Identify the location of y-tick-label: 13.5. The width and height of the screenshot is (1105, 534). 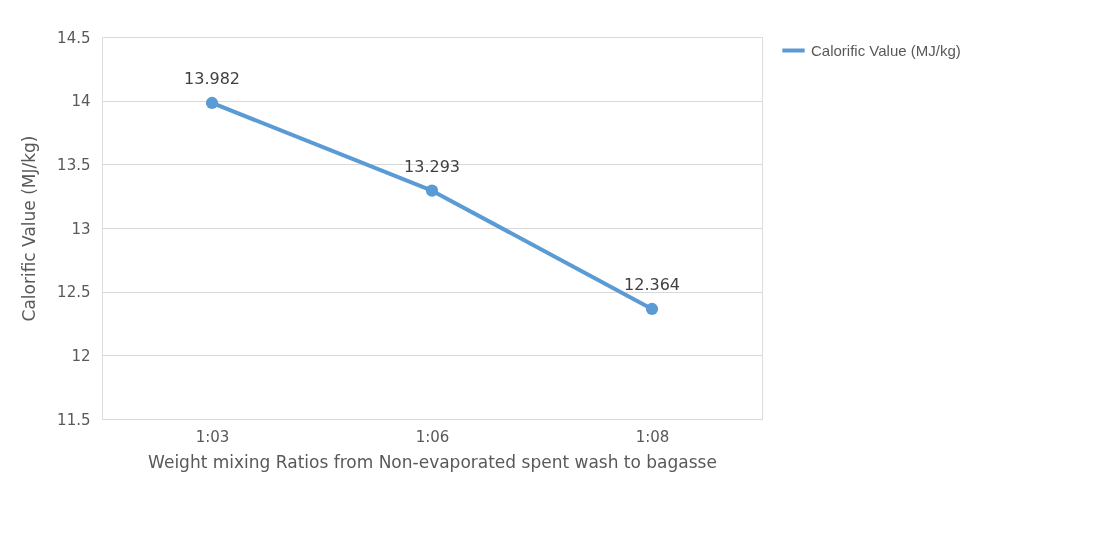
(74, 164).